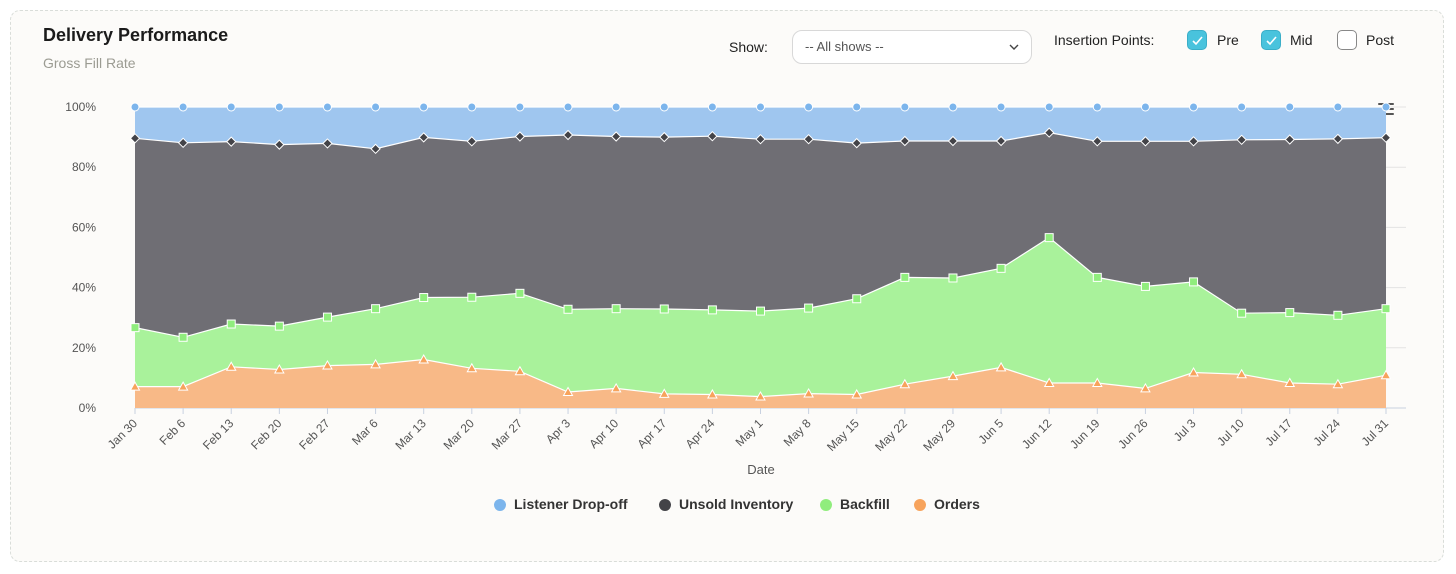  I want to click on mid-checkbox, so click(1271, 40).